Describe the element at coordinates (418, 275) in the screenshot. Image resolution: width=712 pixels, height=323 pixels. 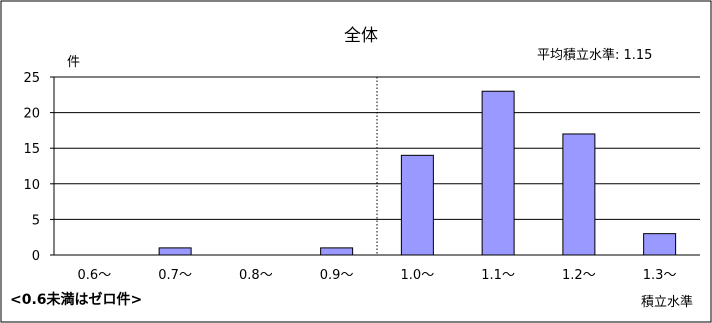
I see `x-tick-label: 1.0～` at that location.